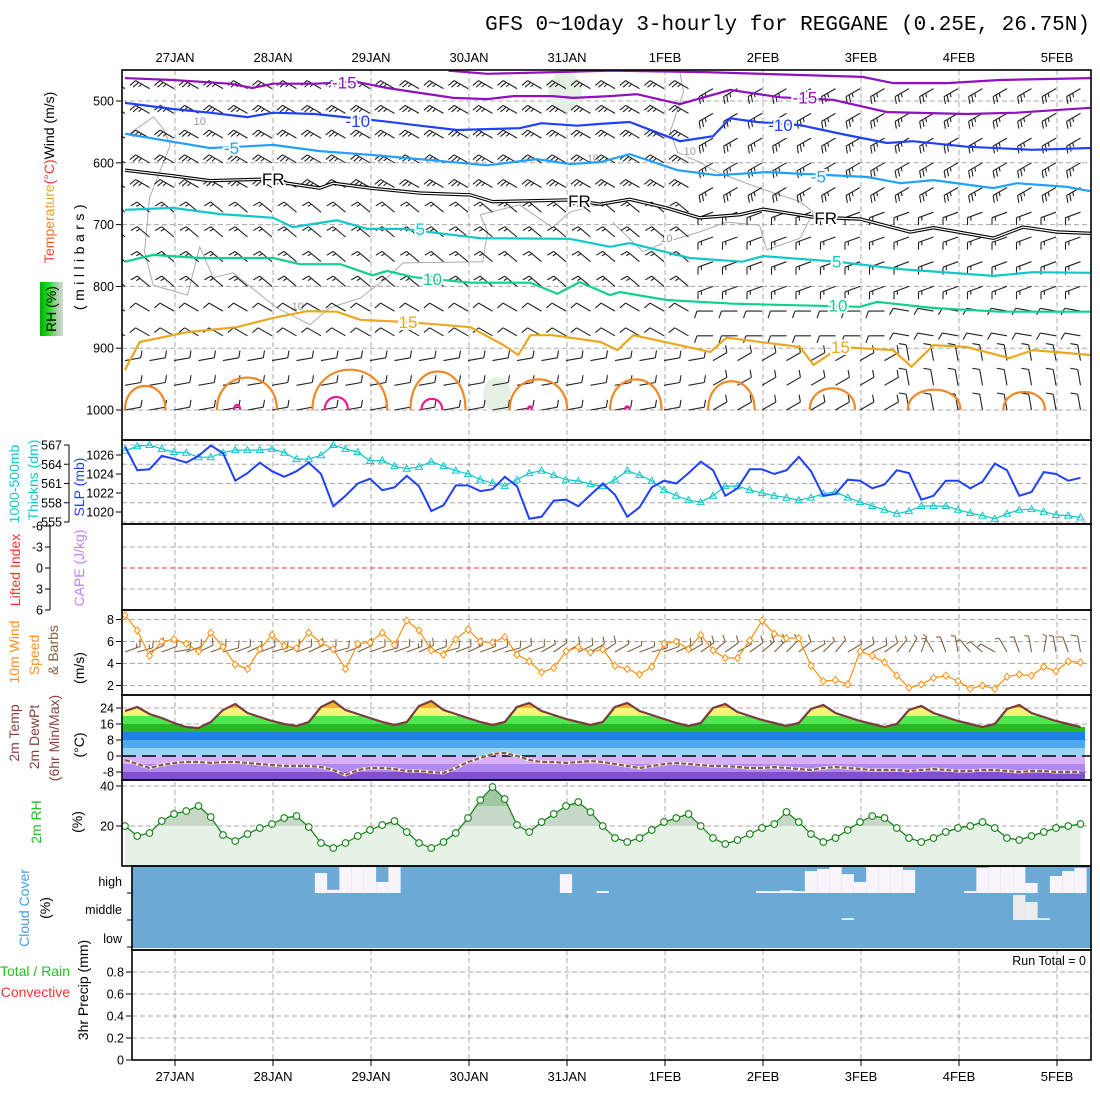 The width and height of the screenshot is (1100, 1100). Describe the element at coordinates (1019, 907) in the screenshot. I see `cloud-bar-middle` at that location.